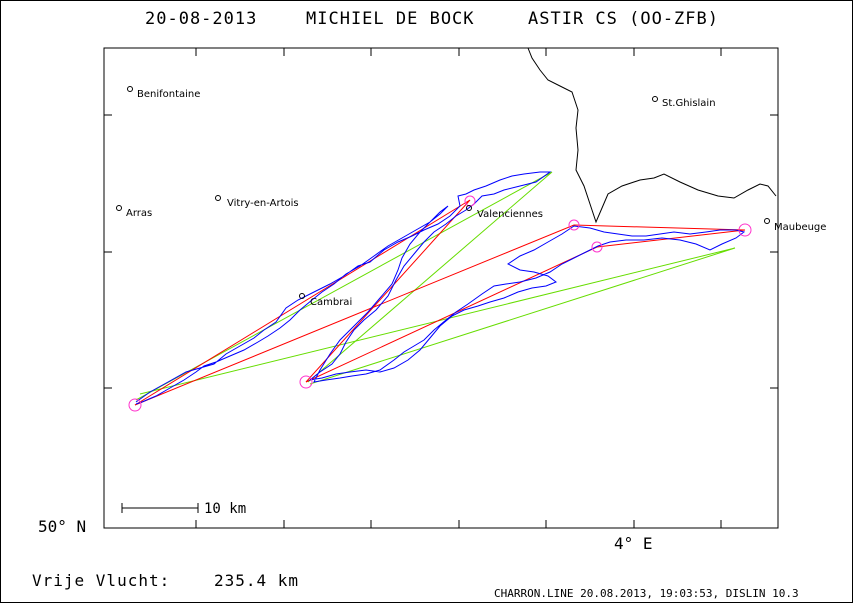  Describe the element at coordinates (135, 405) in the screenshot. I see `turnpoint-start` at that location.